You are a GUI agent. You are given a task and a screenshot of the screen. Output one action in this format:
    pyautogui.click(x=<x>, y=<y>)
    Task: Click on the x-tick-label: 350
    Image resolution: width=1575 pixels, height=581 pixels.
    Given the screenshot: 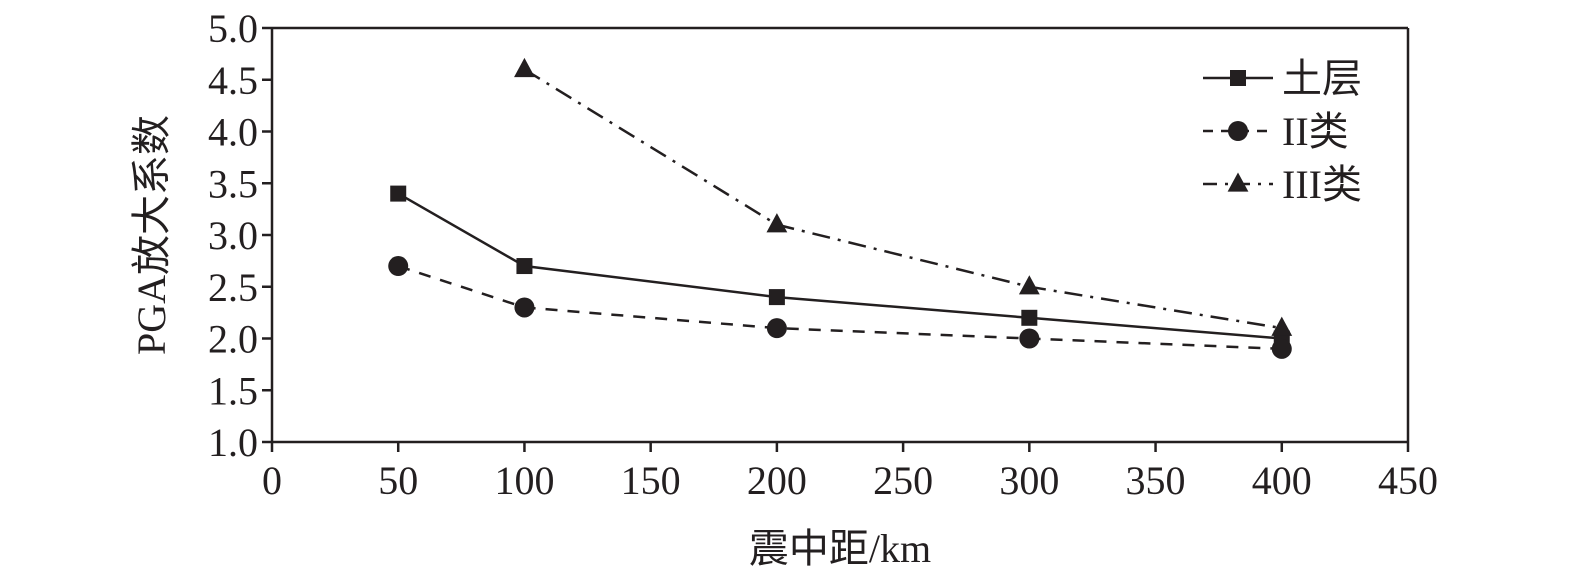 What is the action you would take?
    pyautogui.click(x=1156, y=480)
    